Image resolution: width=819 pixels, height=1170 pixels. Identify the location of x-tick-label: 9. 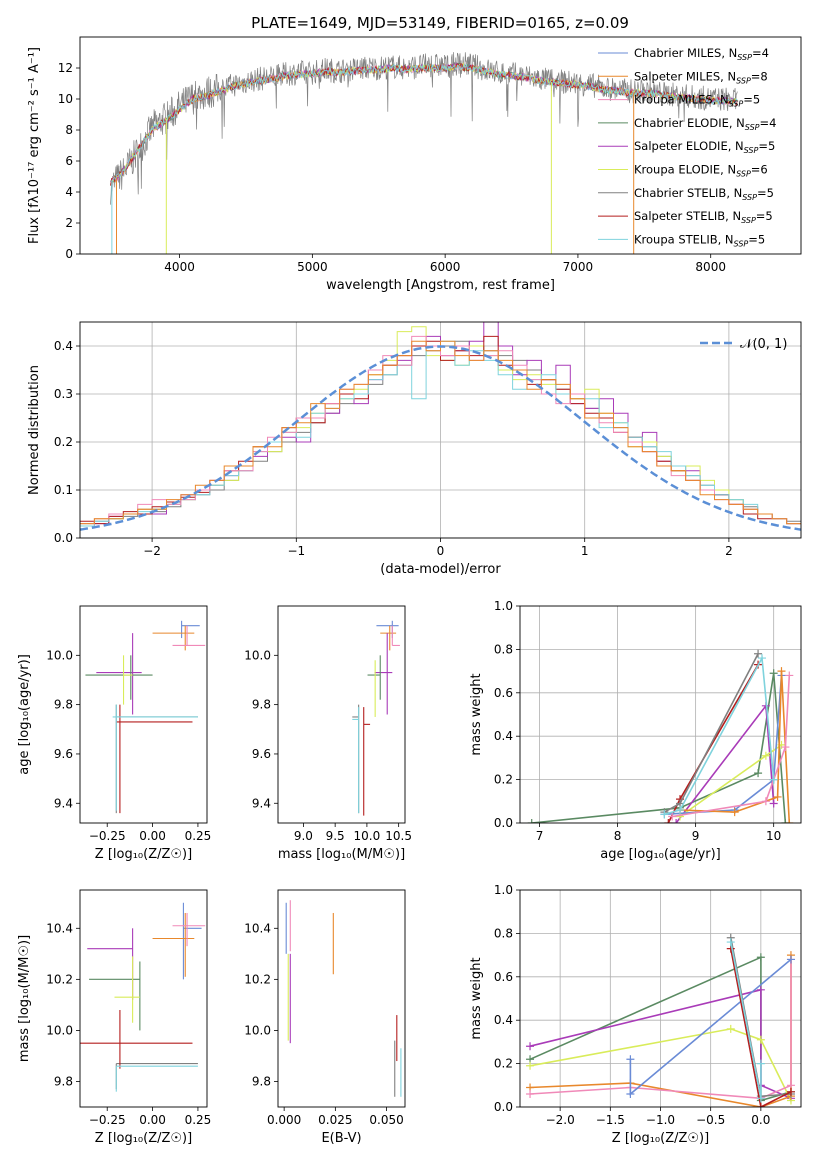
(696, 836).